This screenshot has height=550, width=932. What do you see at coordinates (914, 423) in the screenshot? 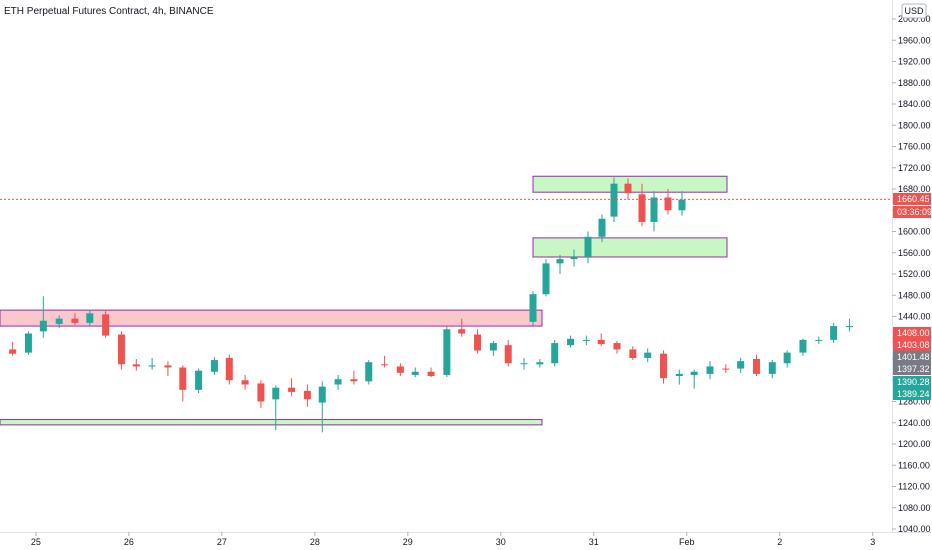
I see `y-tick-label: 1240.00` at bounding box center [914, 423].